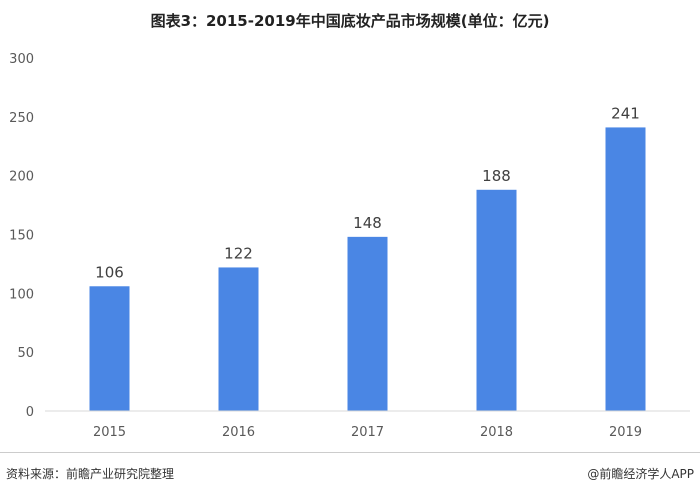  I want to click on x-tick-label: 2015, so click(109, 432).